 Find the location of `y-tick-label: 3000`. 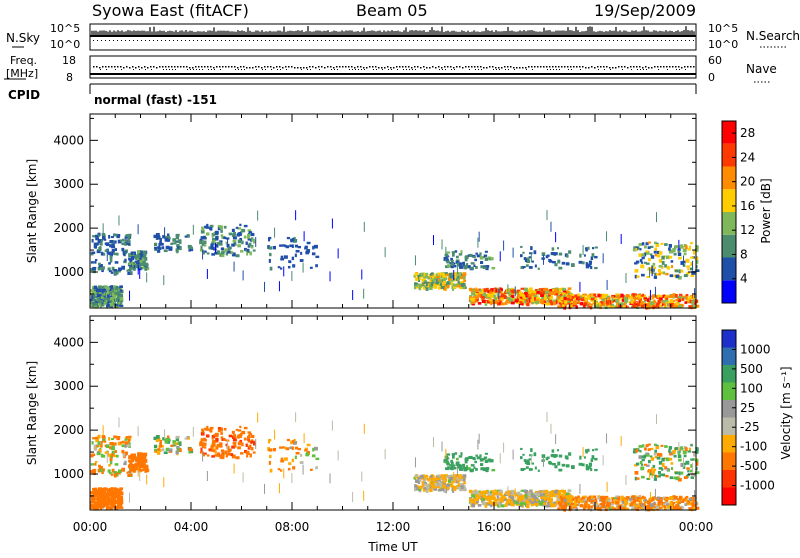

y-tick-label: 3000 is located at coordinates (68, 184).